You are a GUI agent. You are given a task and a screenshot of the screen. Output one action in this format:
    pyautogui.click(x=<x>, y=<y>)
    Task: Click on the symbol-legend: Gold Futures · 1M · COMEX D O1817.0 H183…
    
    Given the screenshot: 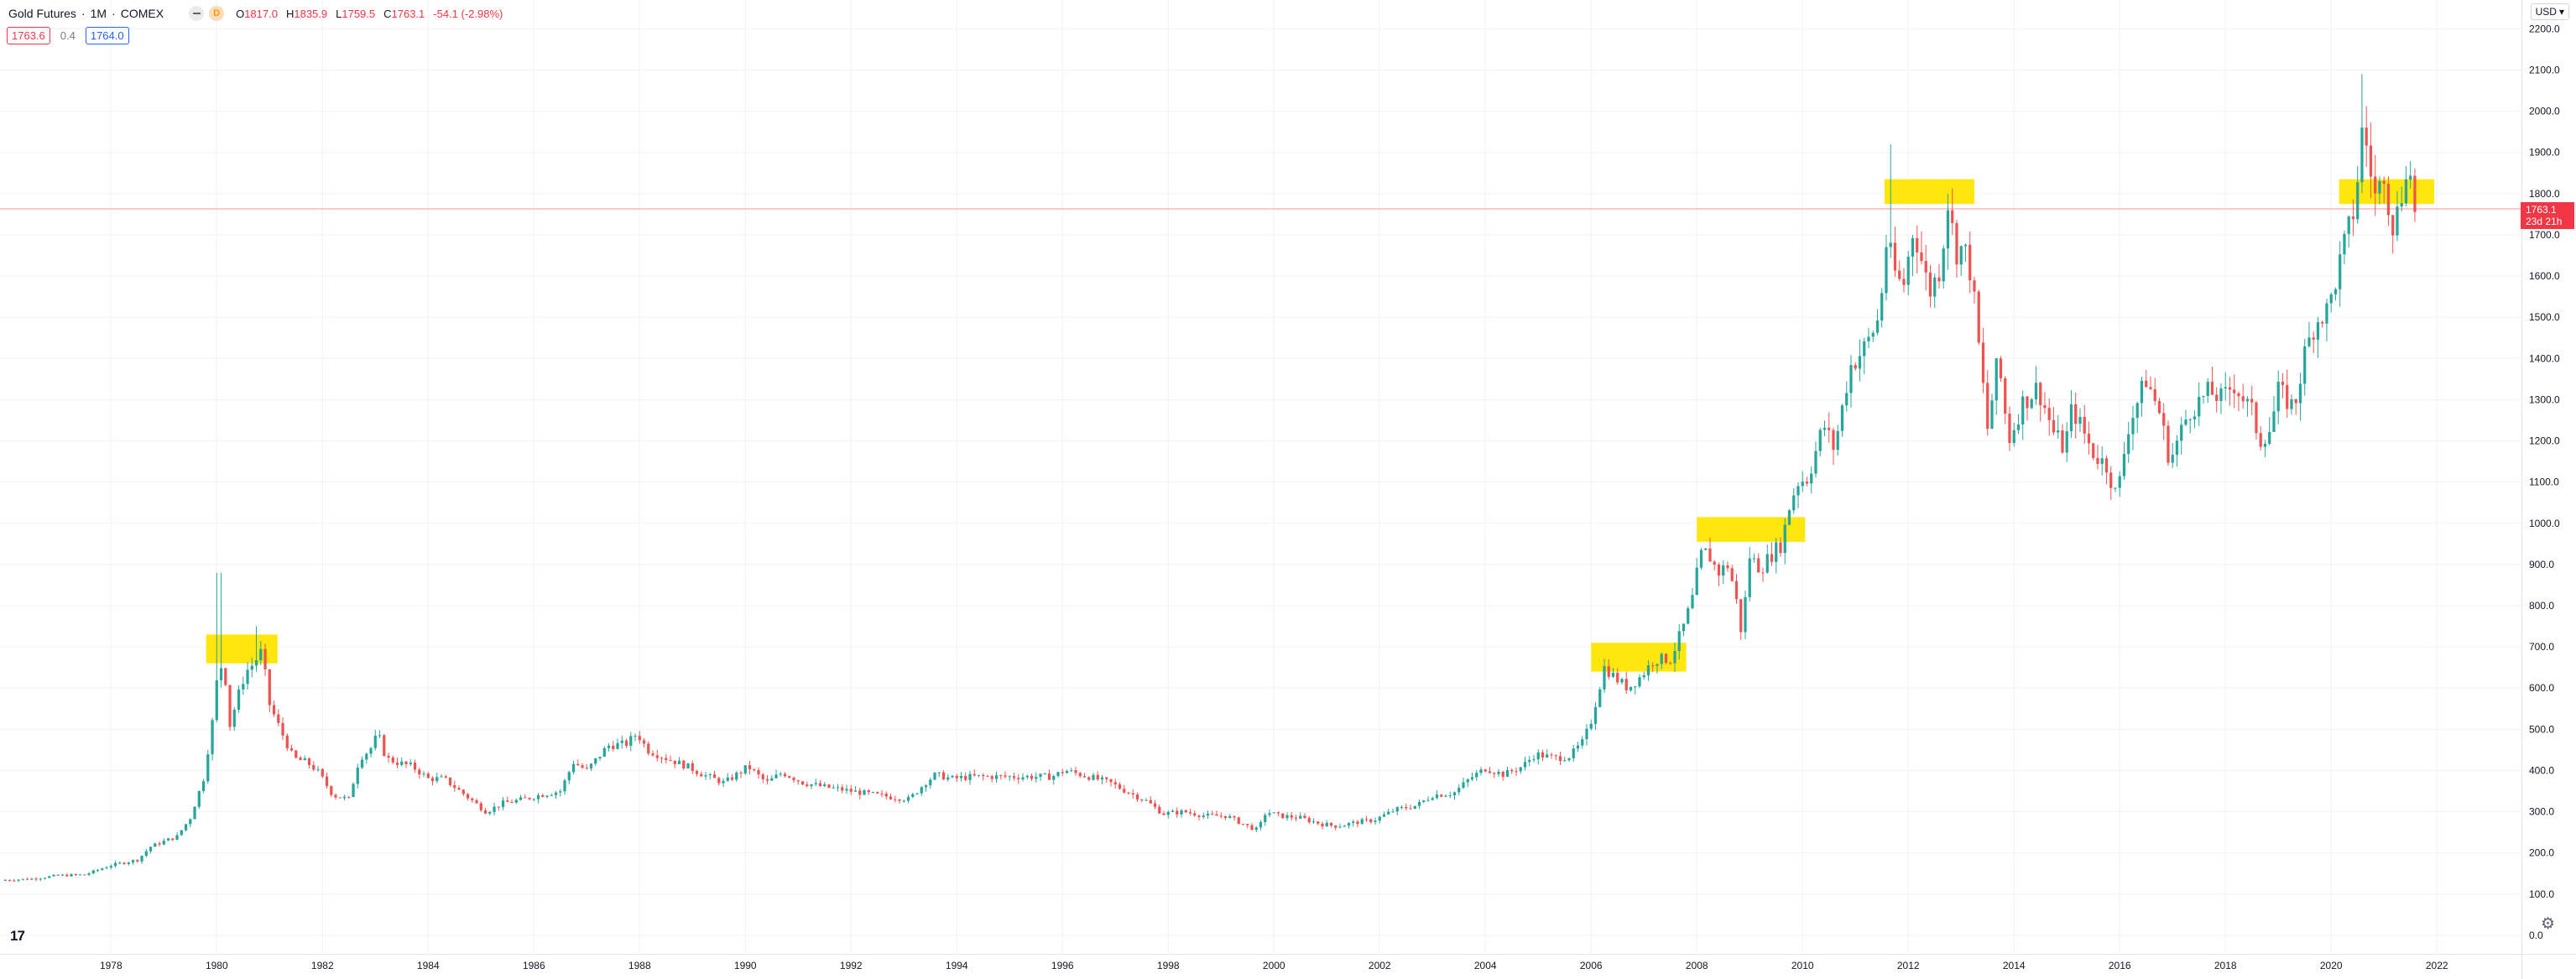 What is the action you would take?
    pyautogui.click(x=255, y=13)
    